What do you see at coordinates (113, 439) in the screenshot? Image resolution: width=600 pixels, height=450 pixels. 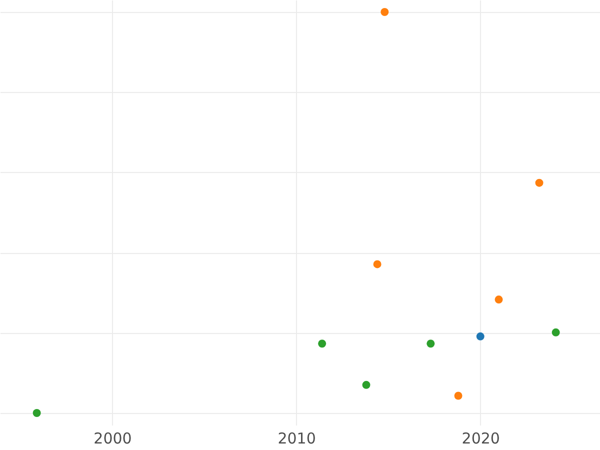 I see `x-tick-label: 2000` at bounding box center [113, 439].